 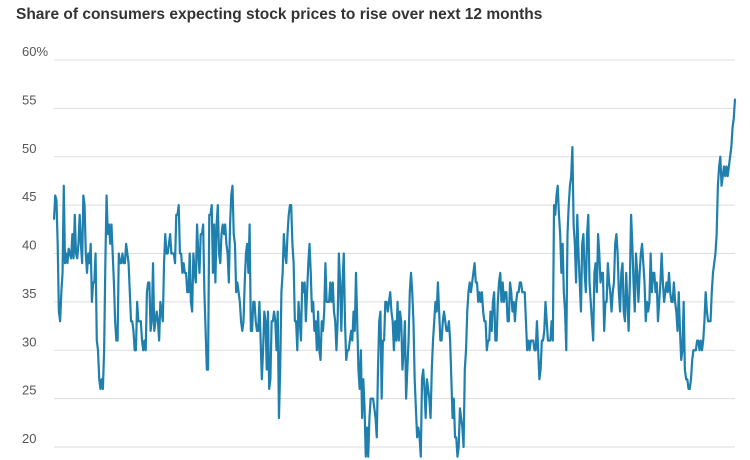 I want to click on y-tick-label: 45, so click(x=29, y=196).